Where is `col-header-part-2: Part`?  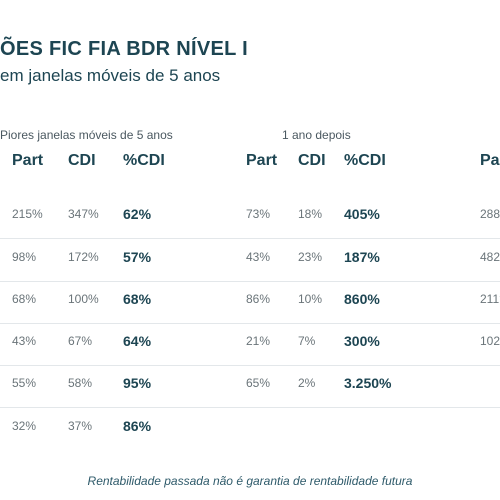 col-header-part-2: Part is located at coordinates (262, 160).